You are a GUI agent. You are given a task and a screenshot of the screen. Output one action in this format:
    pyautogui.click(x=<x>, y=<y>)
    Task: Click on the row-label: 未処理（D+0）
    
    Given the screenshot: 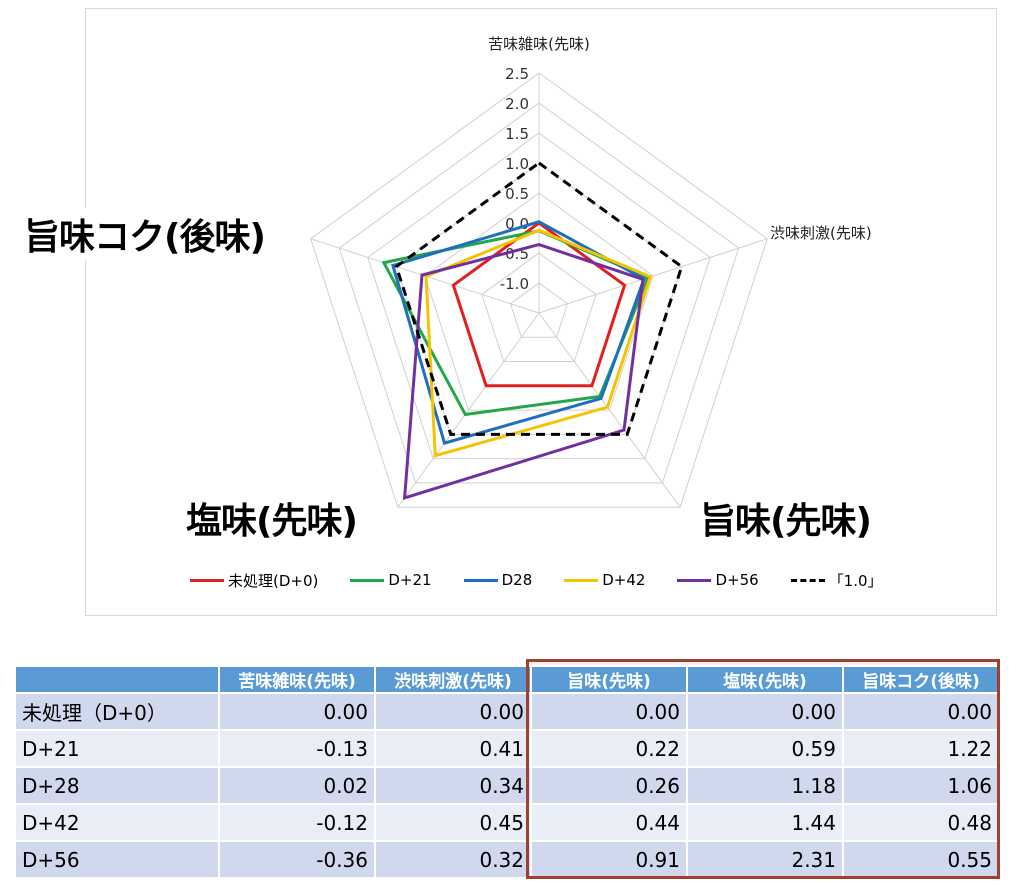 What is the action you would take?
    pyautogui.click(x=117, y=711)
    